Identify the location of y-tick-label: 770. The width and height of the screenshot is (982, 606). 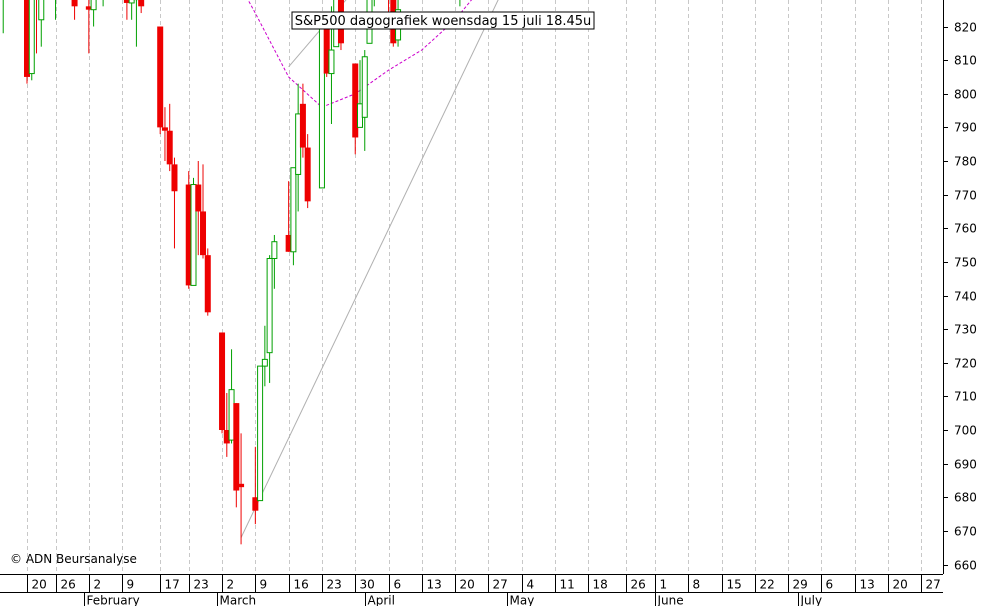
(965, 196).